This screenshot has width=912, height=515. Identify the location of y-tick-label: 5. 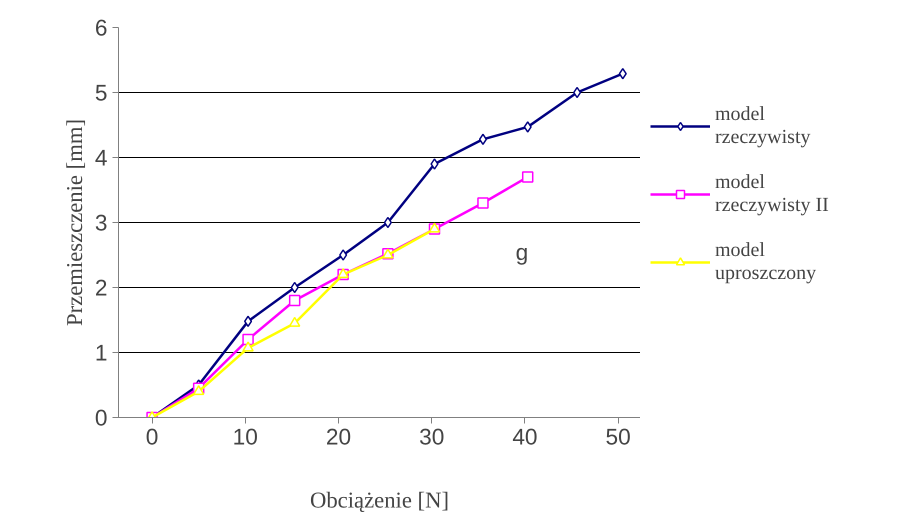
(101, 93).